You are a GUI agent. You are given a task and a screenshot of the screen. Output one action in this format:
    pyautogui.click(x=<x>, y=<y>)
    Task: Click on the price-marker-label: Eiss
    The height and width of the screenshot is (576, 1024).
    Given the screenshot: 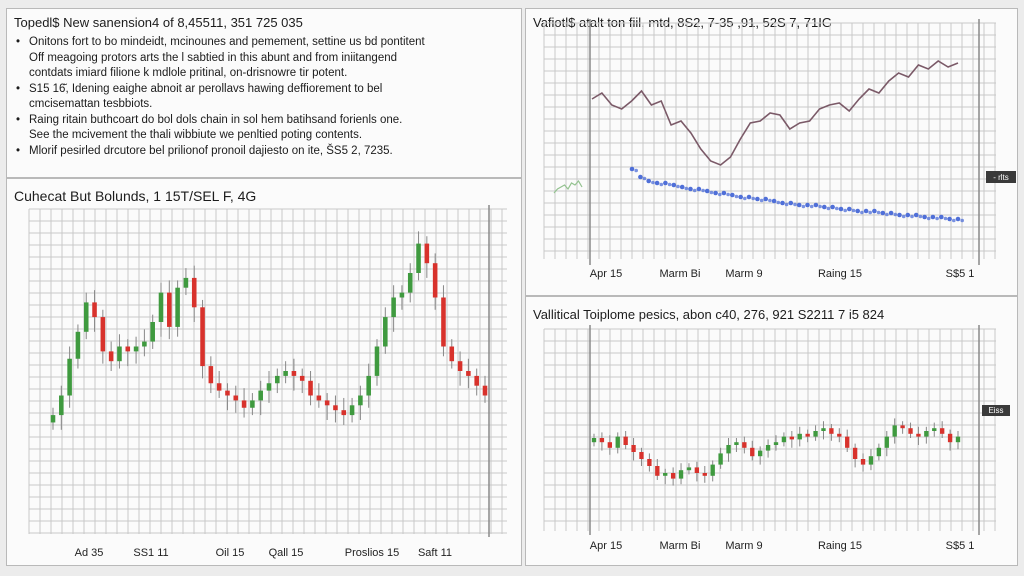 What is the action you would take?
    pyautogui.click(x=995, y=410)
    